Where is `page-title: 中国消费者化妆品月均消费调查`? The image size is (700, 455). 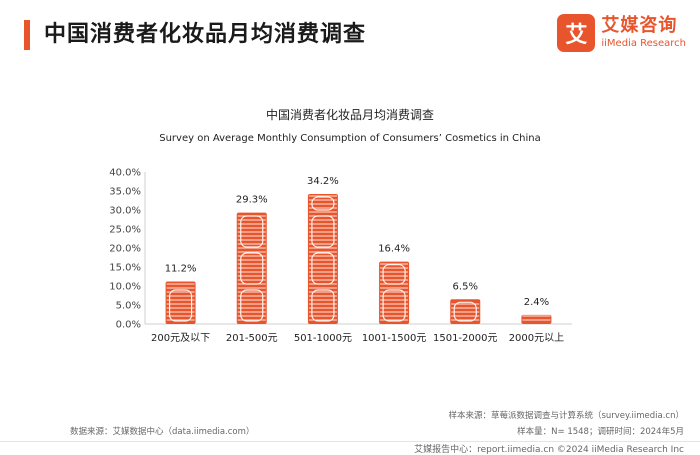 page-title: 中国消费者化妆品月均消费调查 is located at coordinates (205, 34).